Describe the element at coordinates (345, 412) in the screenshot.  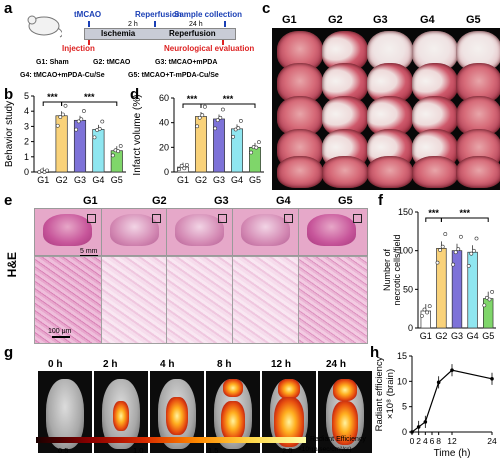
I see `ivis-image-24h` at that location.